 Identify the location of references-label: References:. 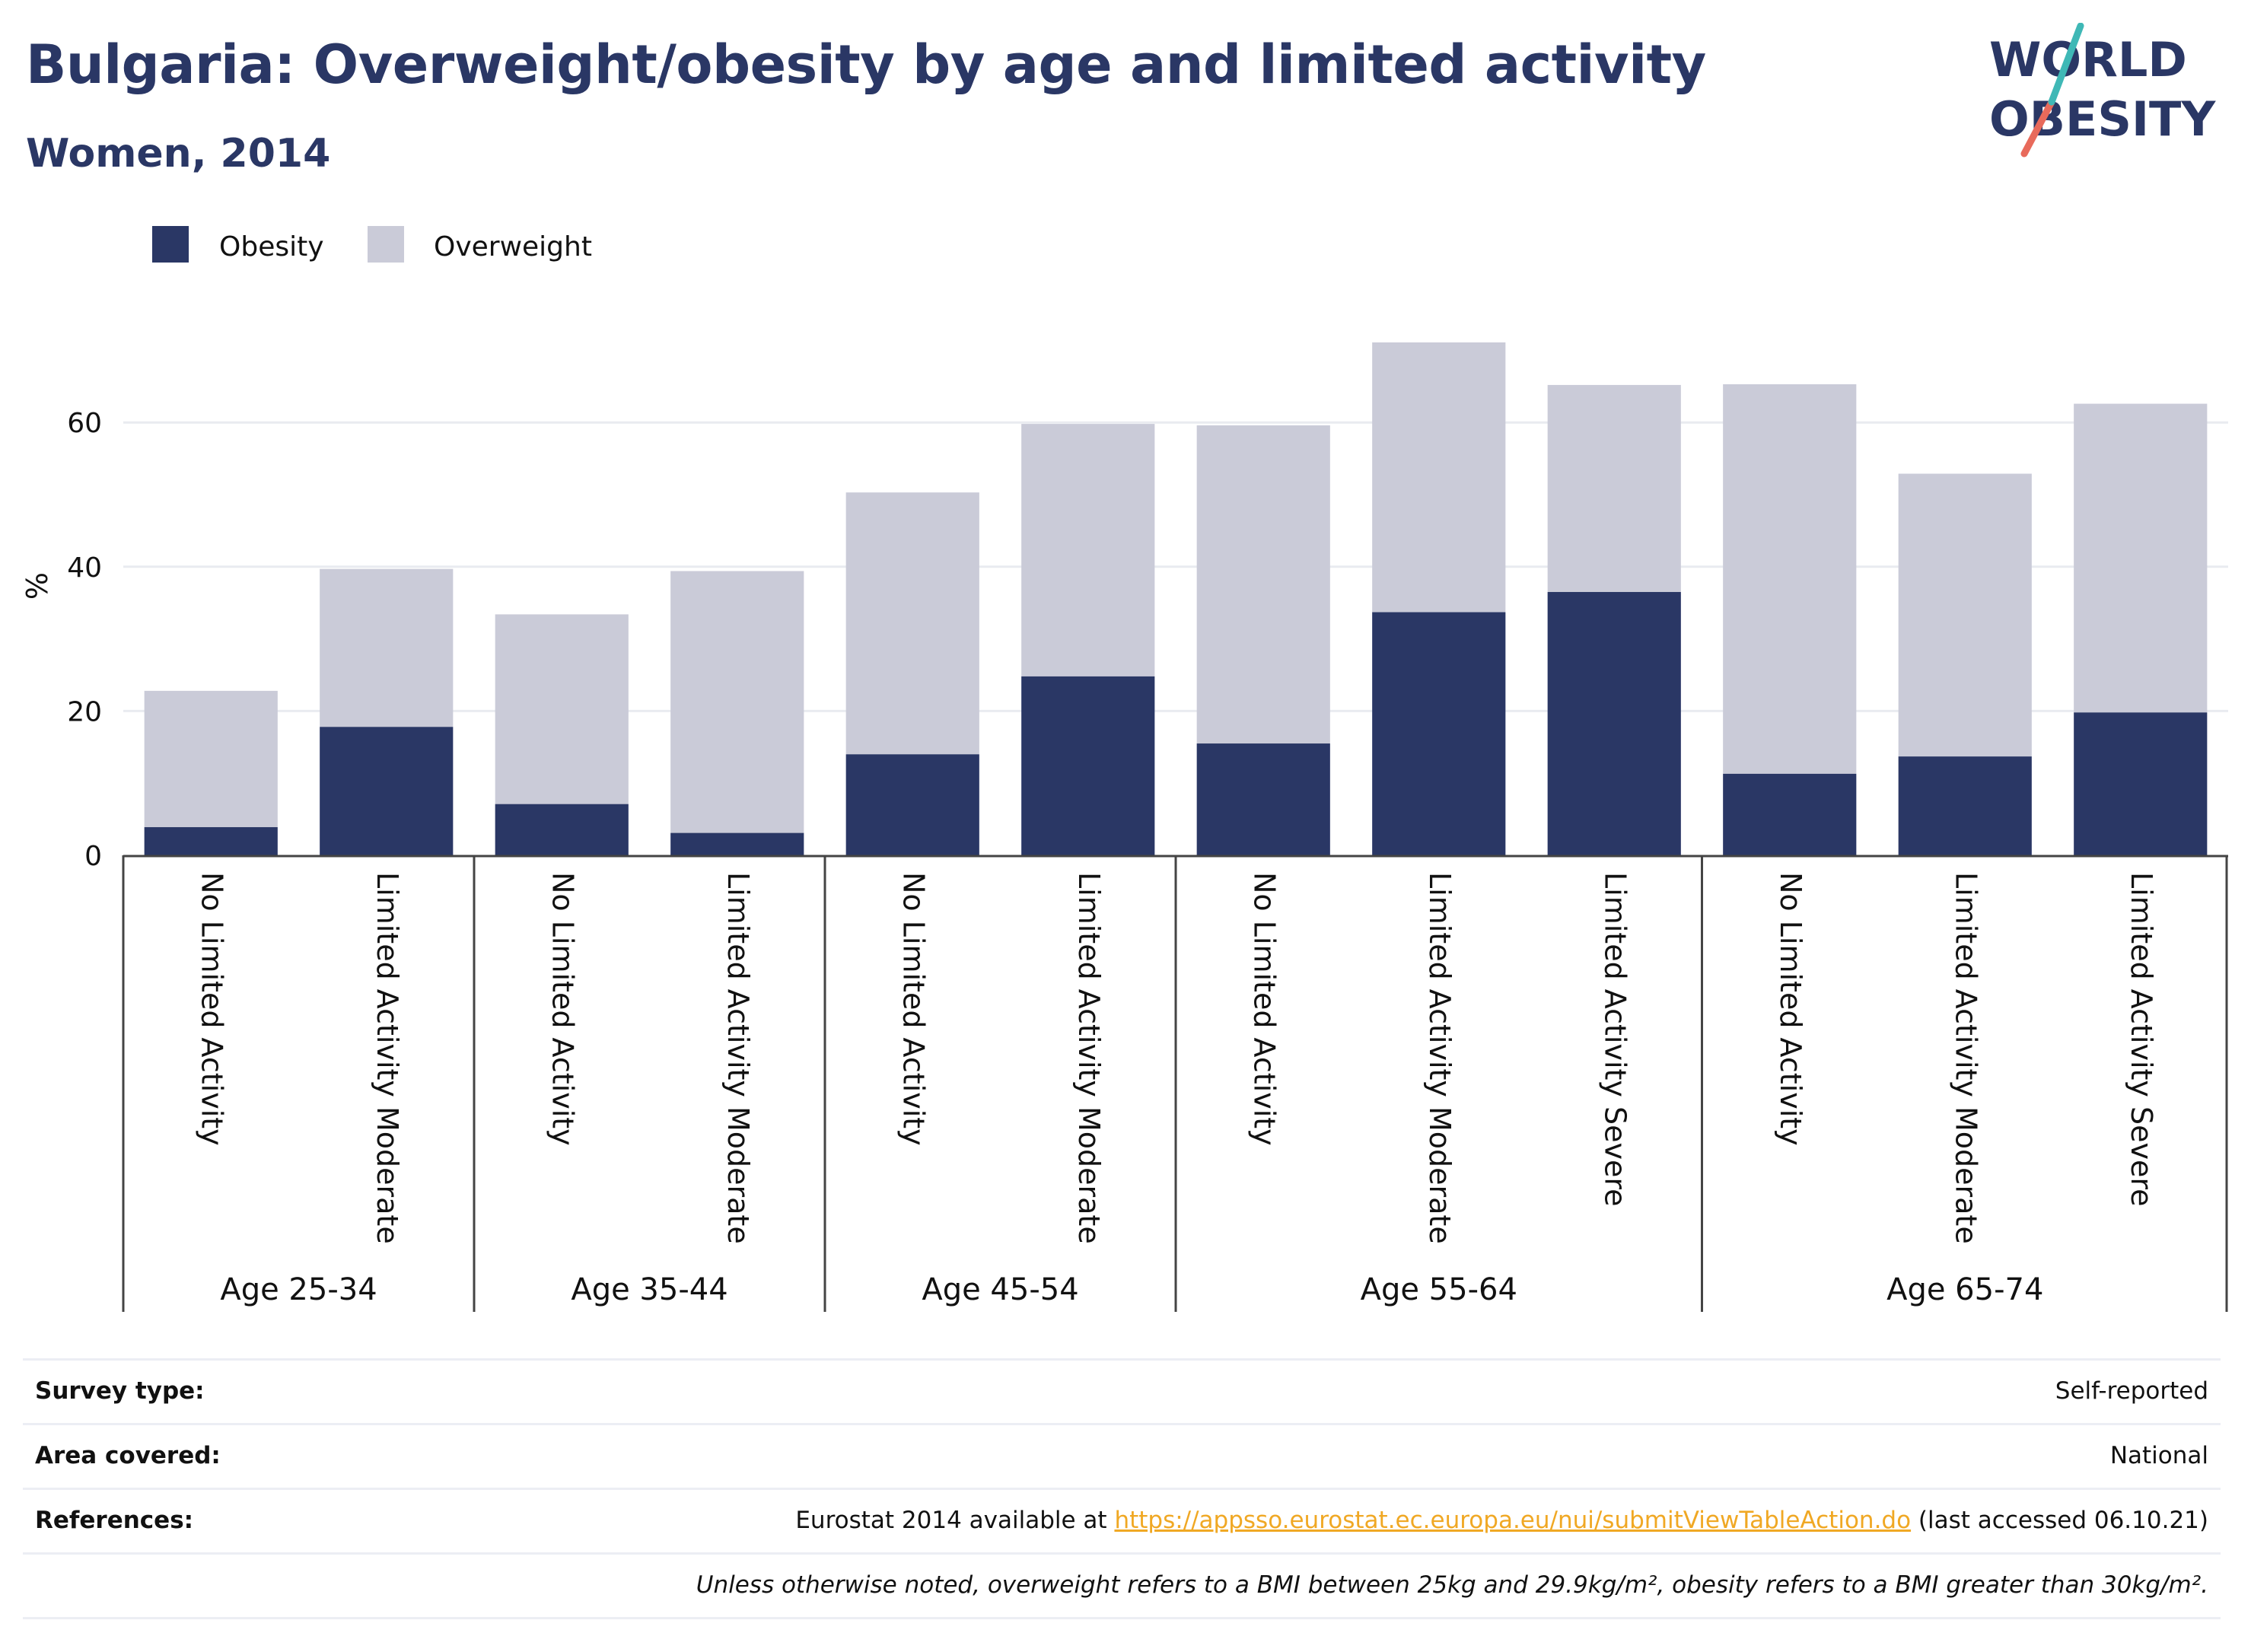
(114, 1520).